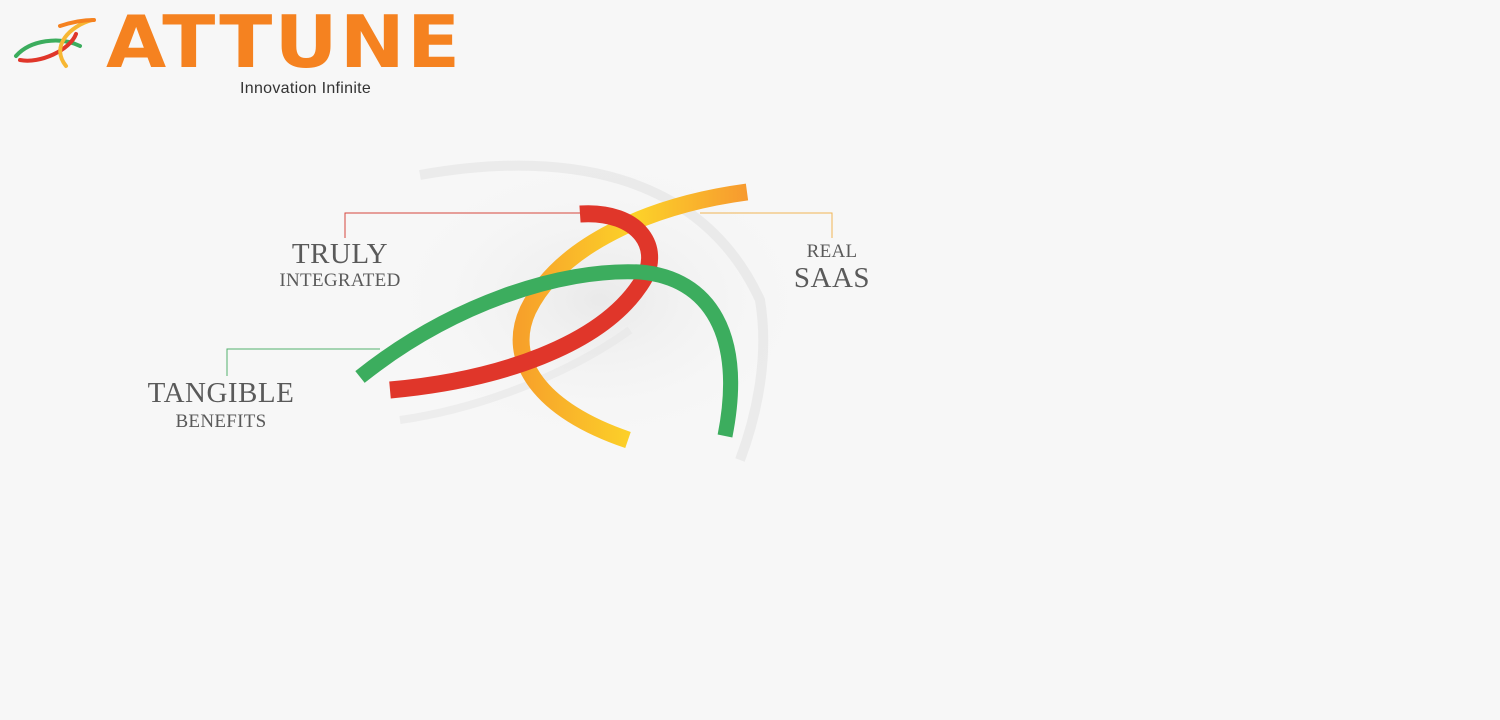 Image resolution: width=1500 pixels, height=720 pixels. I want to click on logo-swirl-icon, so click(55, 43).